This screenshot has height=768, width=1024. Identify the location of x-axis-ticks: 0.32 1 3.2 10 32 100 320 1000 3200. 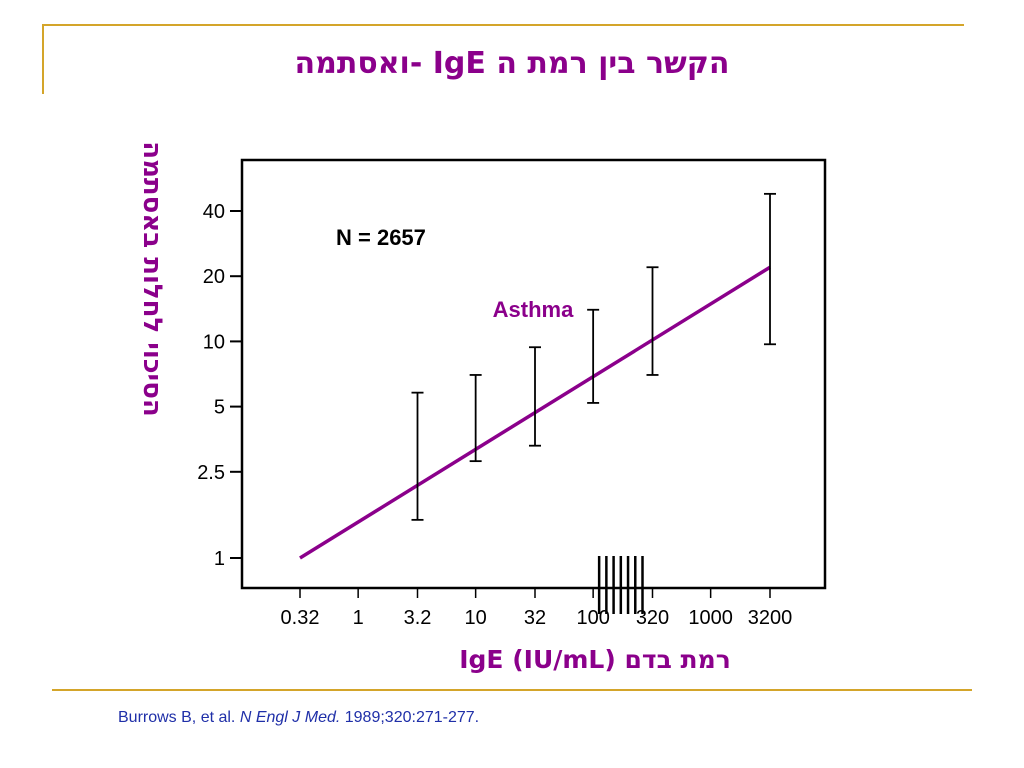
(537, 608).